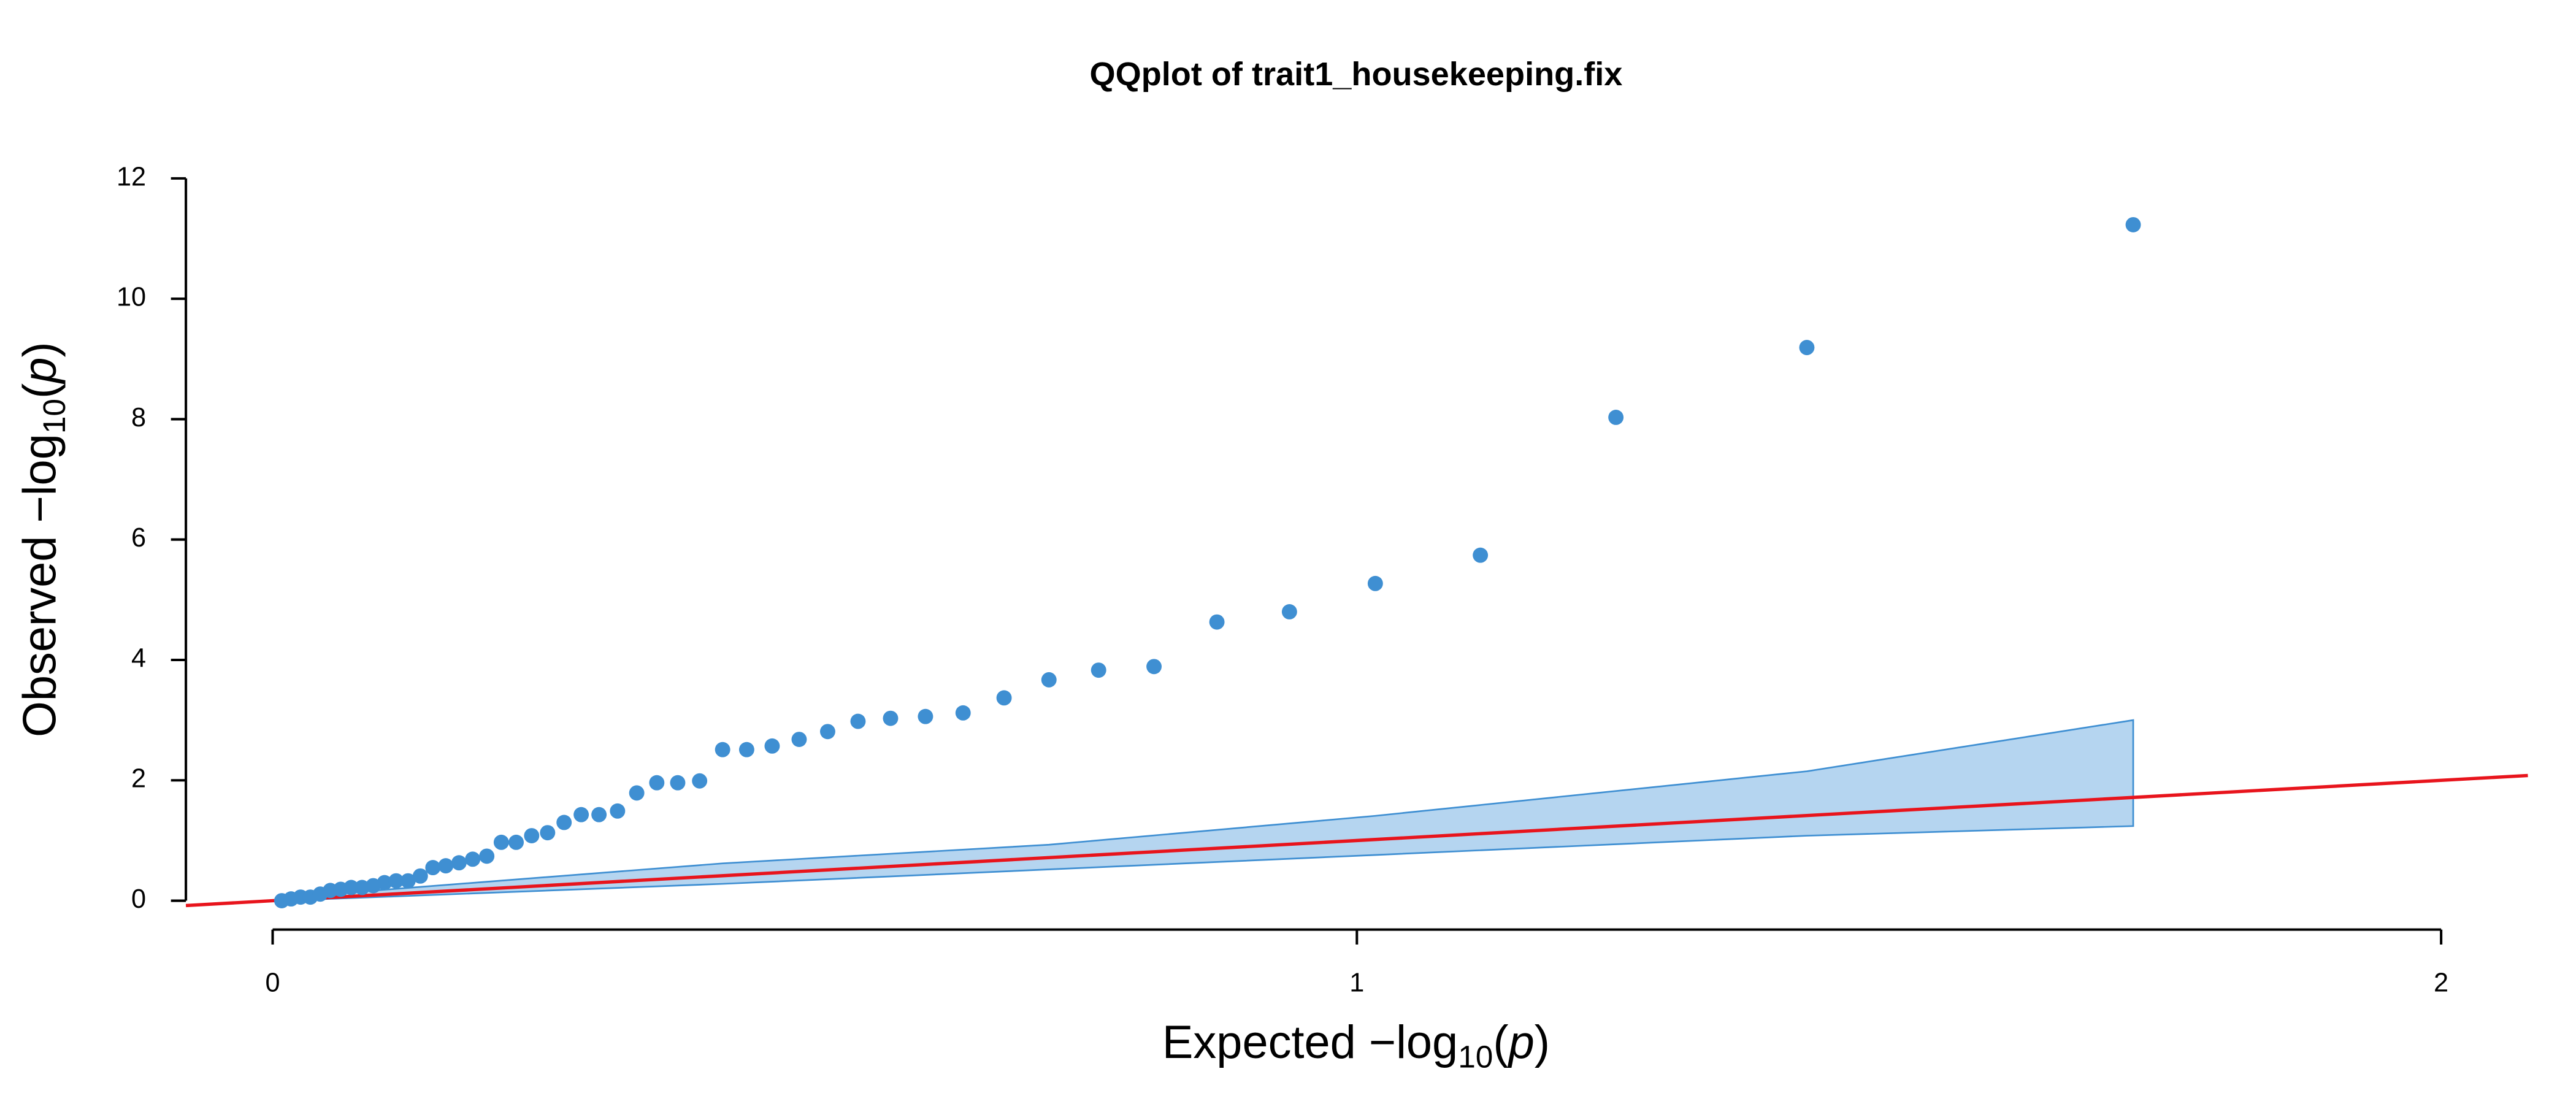 This screenshot has height=1104, width=2576. I want to click on confidence-band, so click(1207, 810).